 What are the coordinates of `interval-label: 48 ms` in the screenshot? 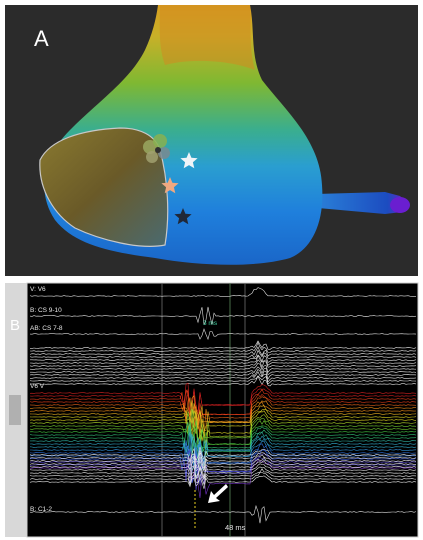 It's located at (235, 527).